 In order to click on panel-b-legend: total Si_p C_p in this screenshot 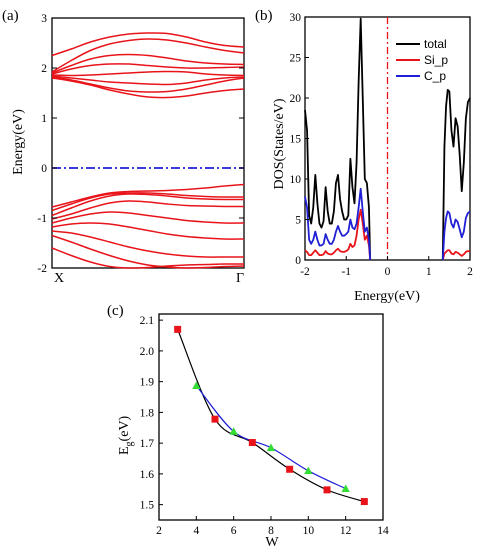, I will do `click(422, 60)`.